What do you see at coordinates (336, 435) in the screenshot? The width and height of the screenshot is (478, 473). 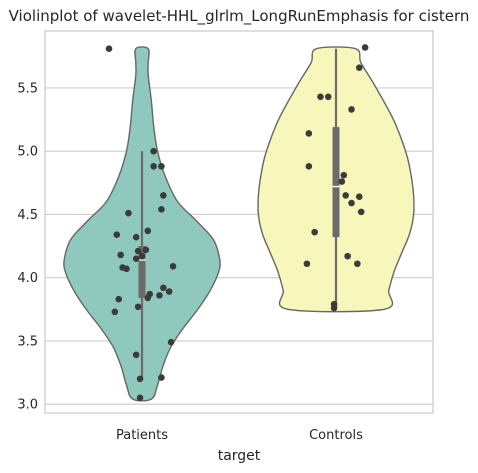 I see `x-tick-label: Controls` at bounding box center [336, 435].